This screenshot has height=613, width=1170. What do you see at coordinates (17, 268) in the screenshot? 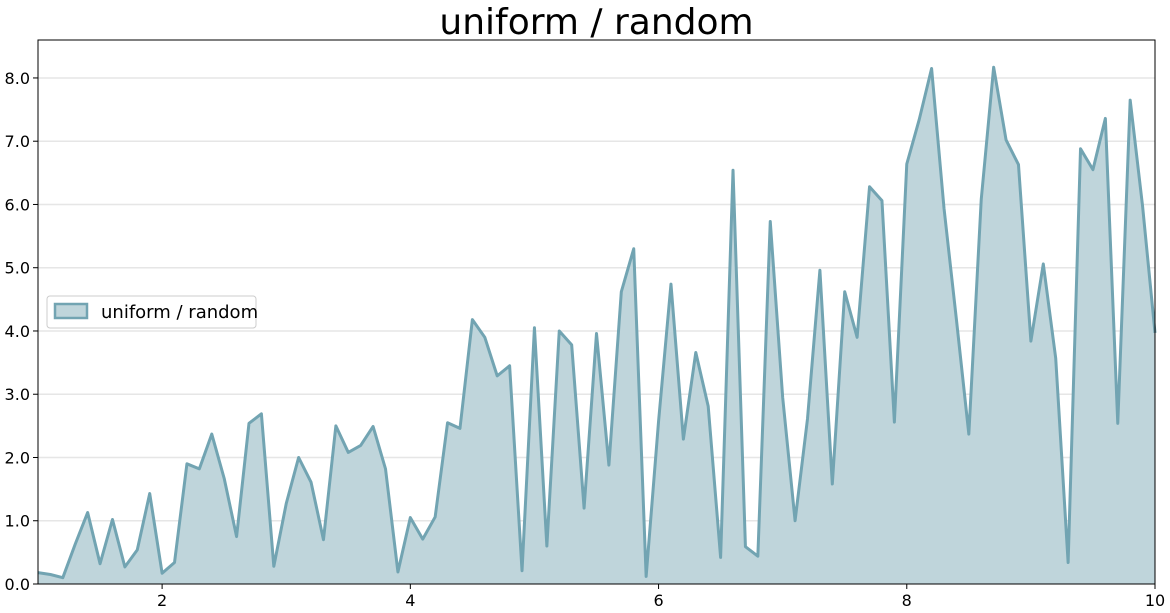
I see `y-tick-label: 5.0` at bounding box center [17, 268].